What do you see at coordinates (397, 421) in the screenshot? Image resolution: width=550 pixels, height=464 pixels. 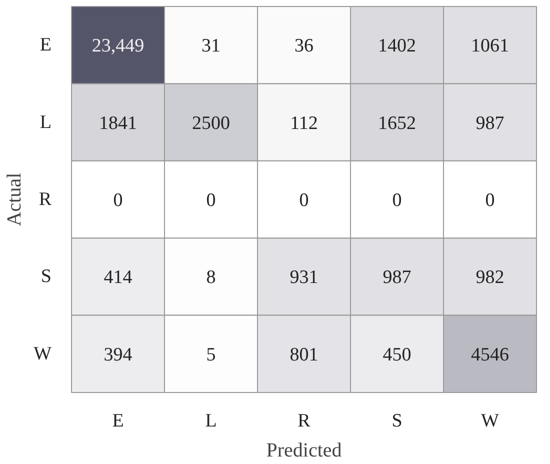 I see `x-tick-label: S` at bounding box center [397, 421].